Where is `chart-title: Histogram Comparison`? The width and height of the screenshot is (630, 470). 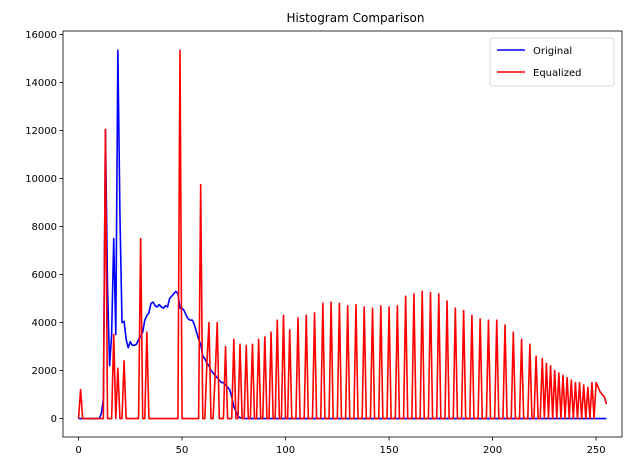
chart-title: Histogram Comparison is located at coordinates (356, 18).